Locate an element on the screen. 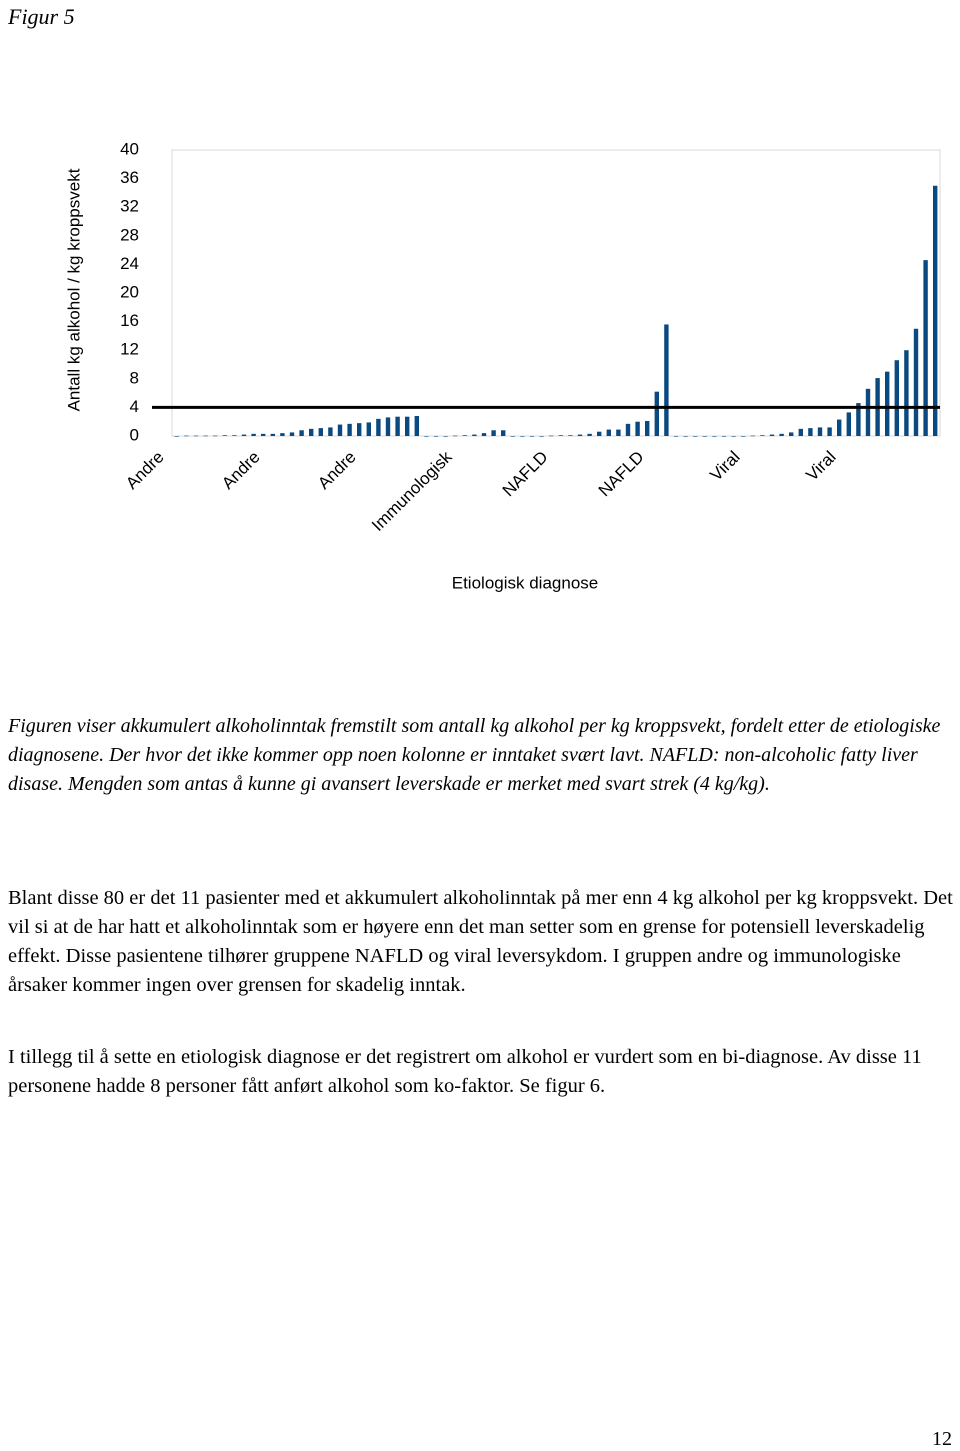  page-number: 12 is located at coordinates (942, 1439).